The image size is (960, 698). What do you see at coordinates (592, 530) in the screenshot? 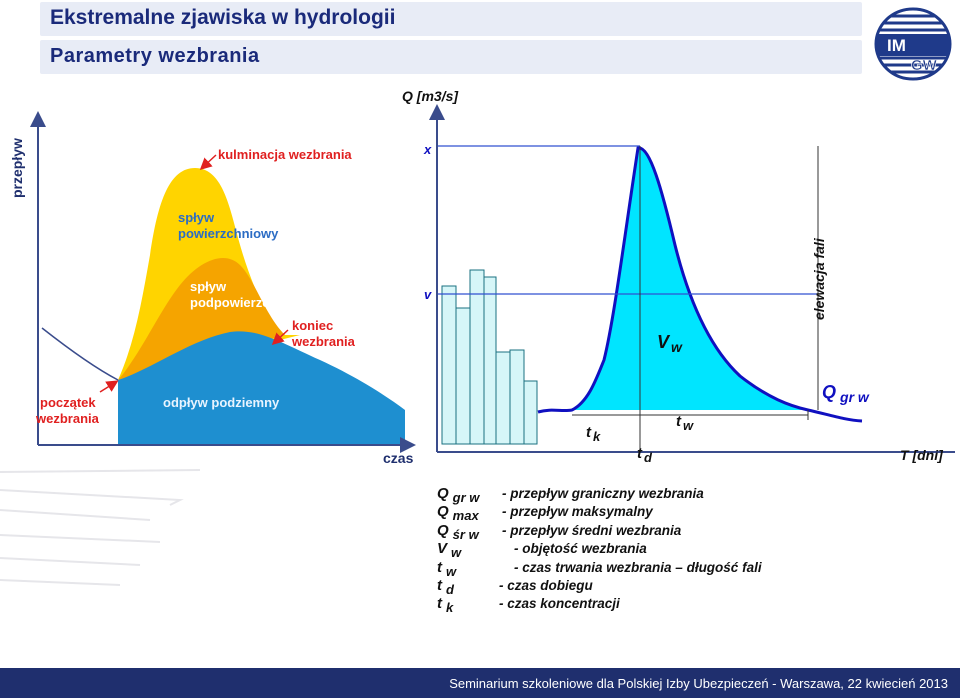
I see `svg-text: - przepływ średni wezbrania` at bounding box center [592, 530].